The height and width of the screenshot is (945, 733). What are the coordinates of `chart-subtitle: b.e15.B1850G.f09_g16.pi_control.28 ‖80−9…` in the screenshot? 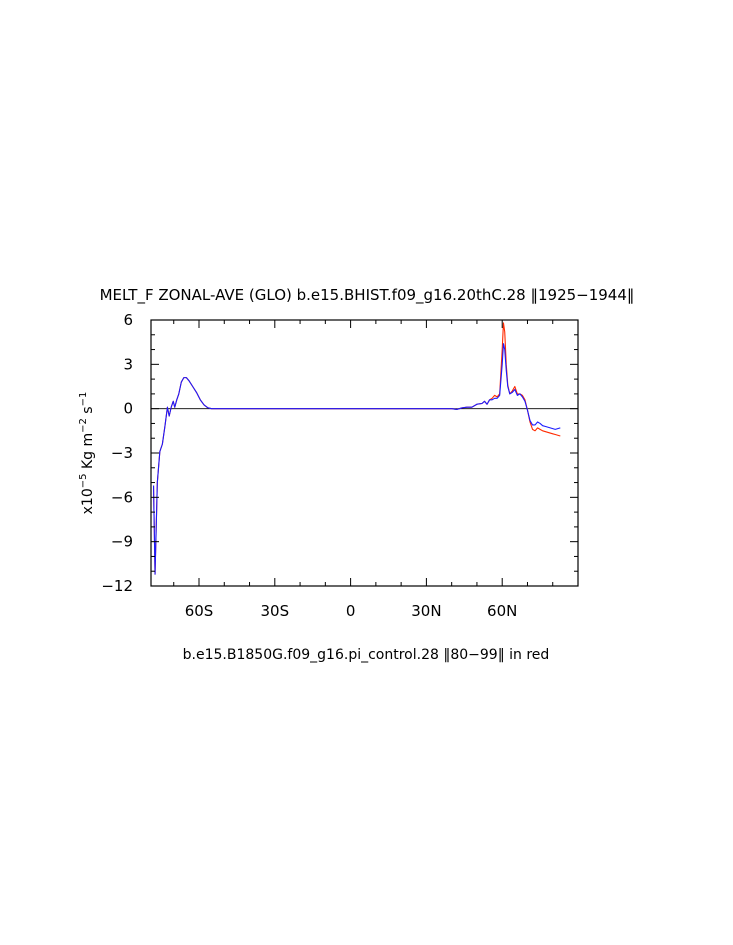 It's located at (366, 655).